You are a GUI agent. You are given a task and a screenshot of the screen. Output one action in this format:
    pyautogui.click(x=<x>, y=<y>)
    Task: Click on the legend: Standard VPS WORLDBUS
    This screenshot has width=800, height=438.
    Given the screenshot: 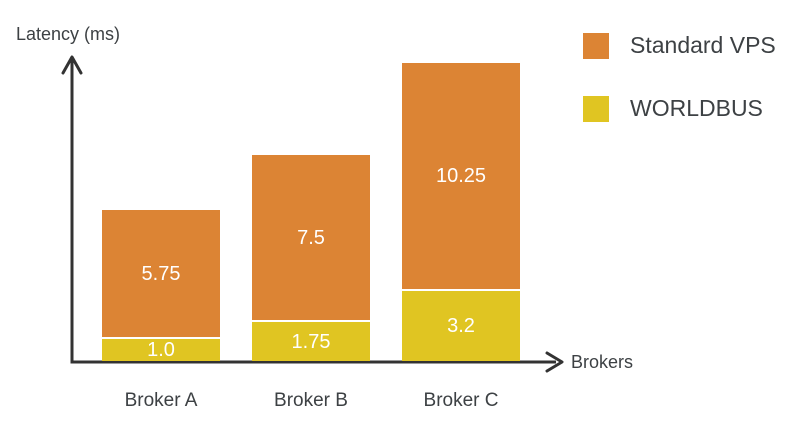 What is the action you would take?
    pyautogui.click(x=679, y=77)
    